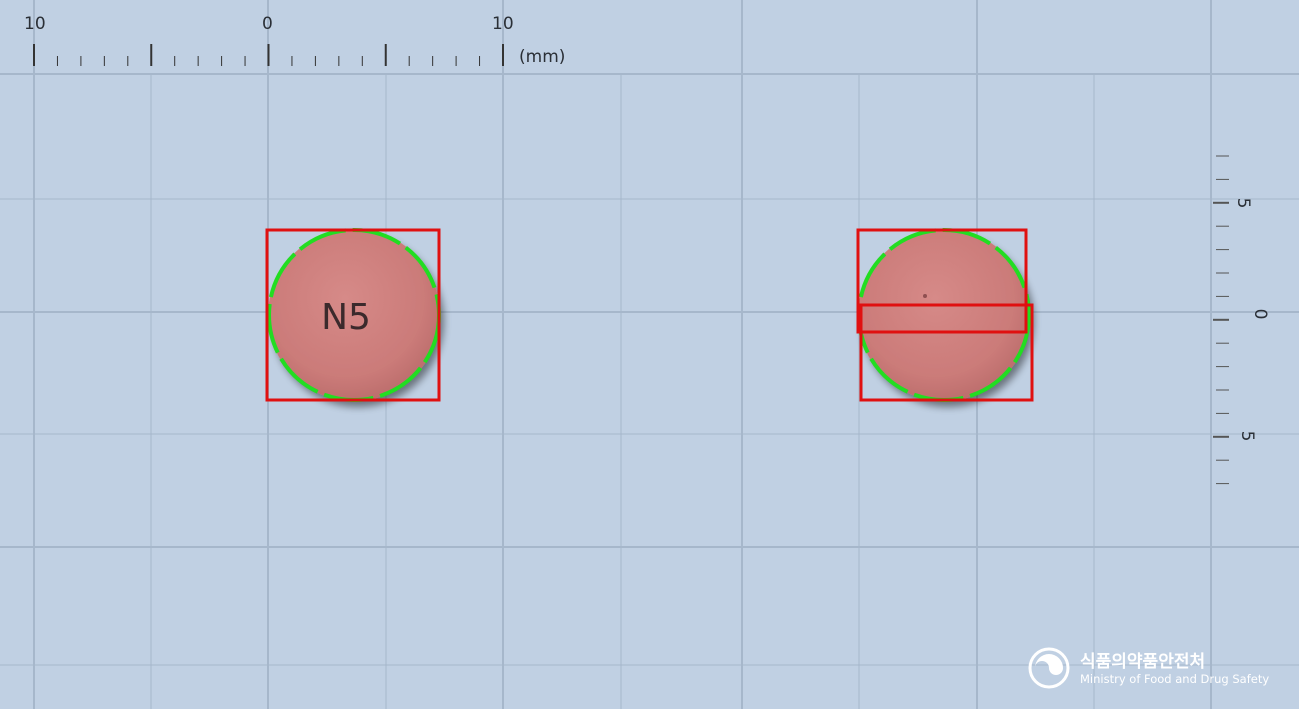  I want to click on right-ruler: 5 0 5, so click(1241, 320).